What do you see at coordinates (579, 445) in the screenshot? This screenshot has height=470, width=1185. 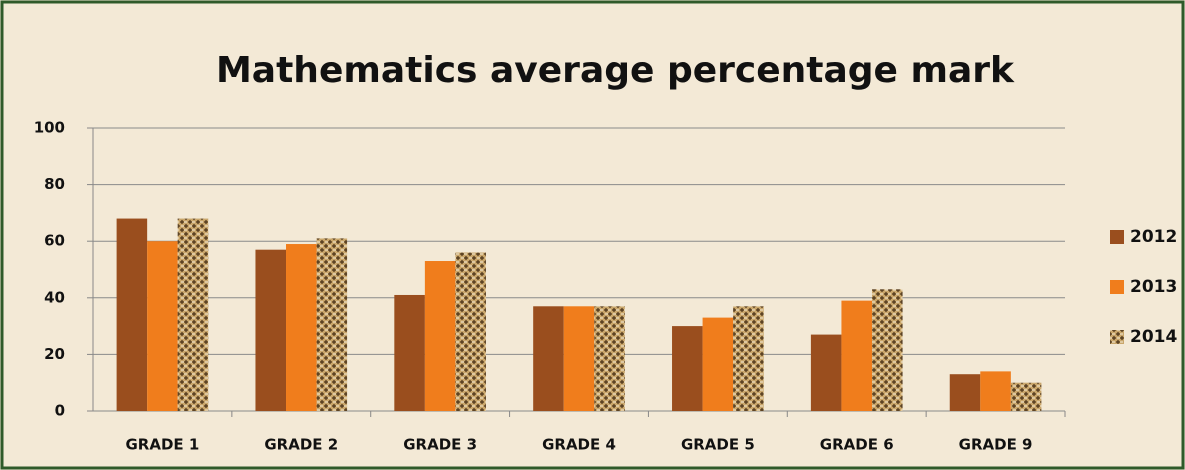 I see `x-tick-label: GRADE 4` at bounding box center [579, 445].